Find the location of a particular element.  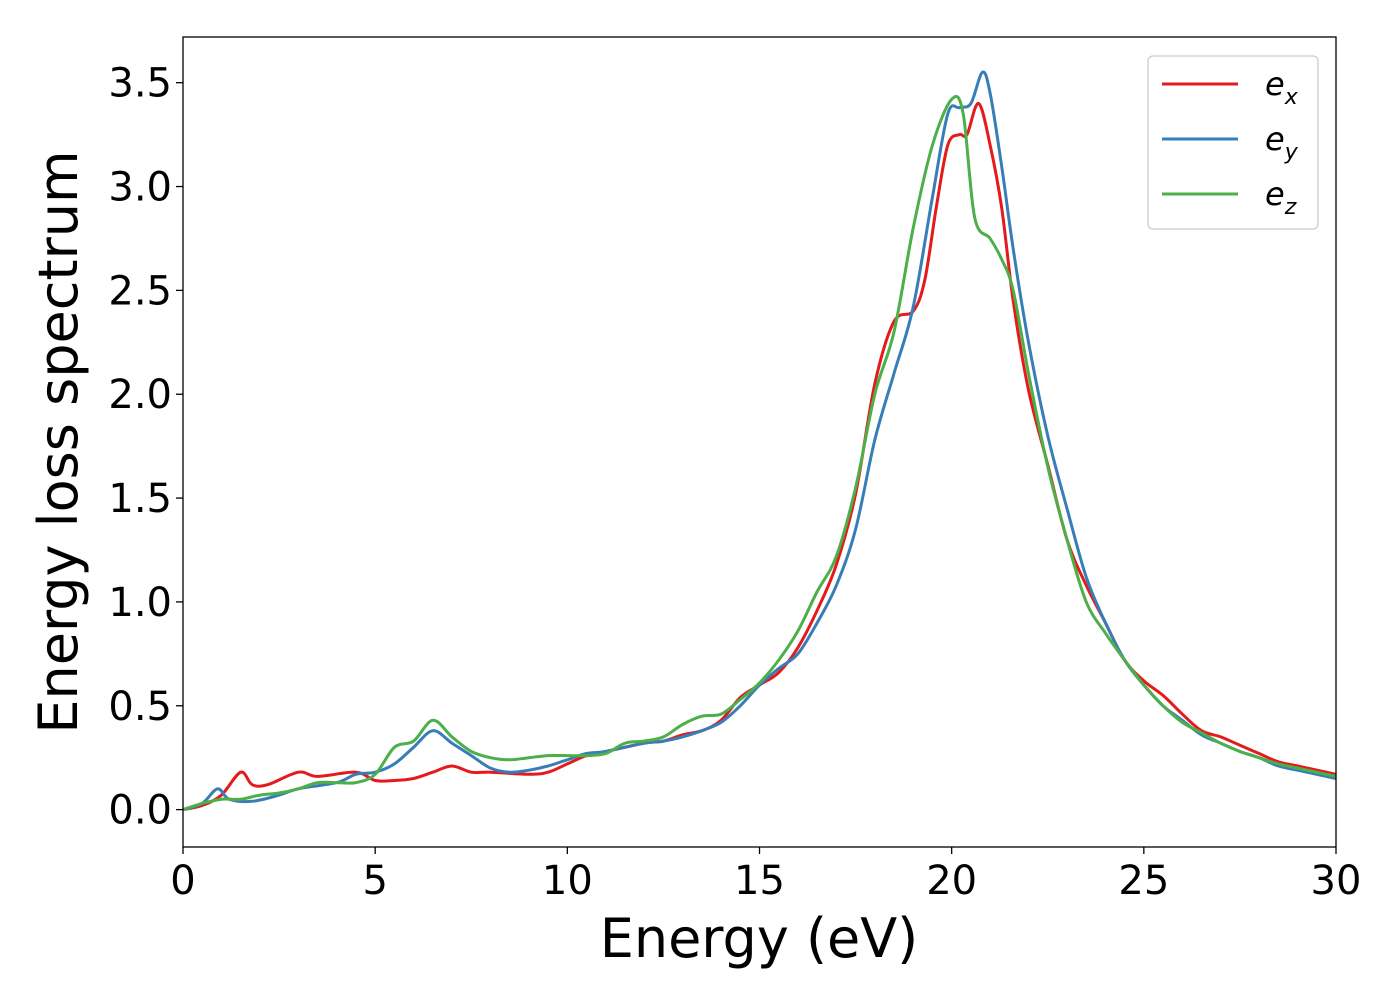

legend-label-x: ex is located at coordinates (1282, 87).